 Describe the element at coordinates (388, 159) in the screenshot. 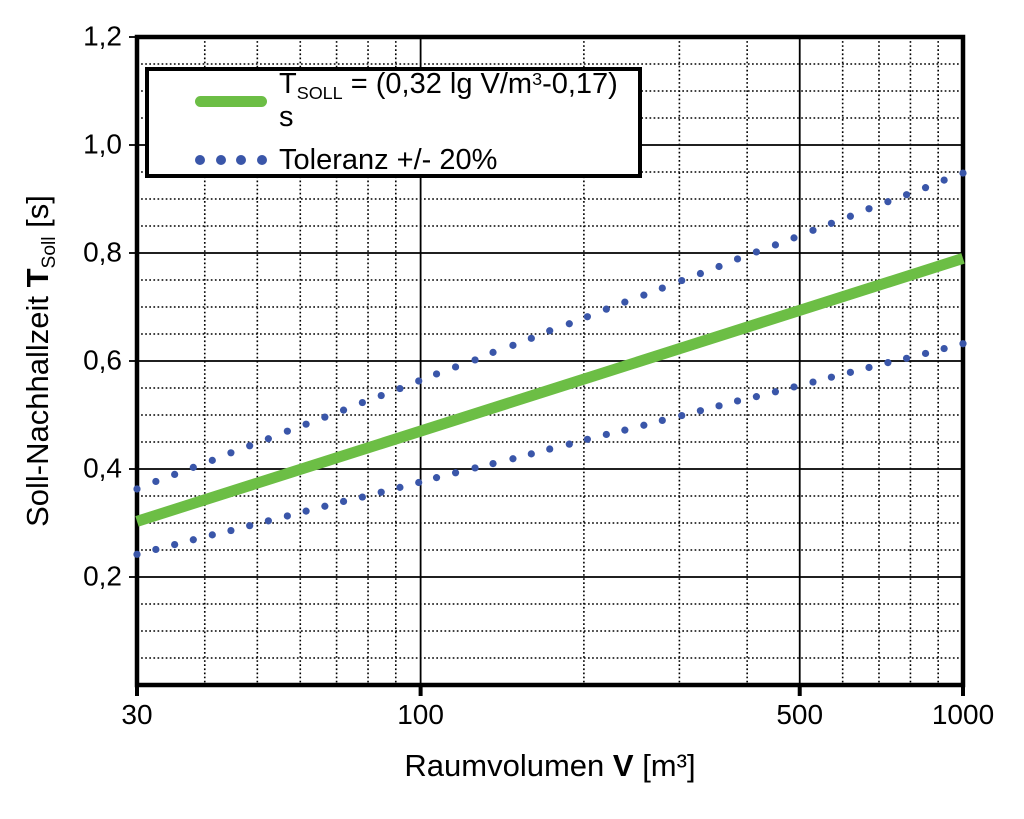

I see `legend-label-tolerance: Toleranz +/- 20%` at that location.